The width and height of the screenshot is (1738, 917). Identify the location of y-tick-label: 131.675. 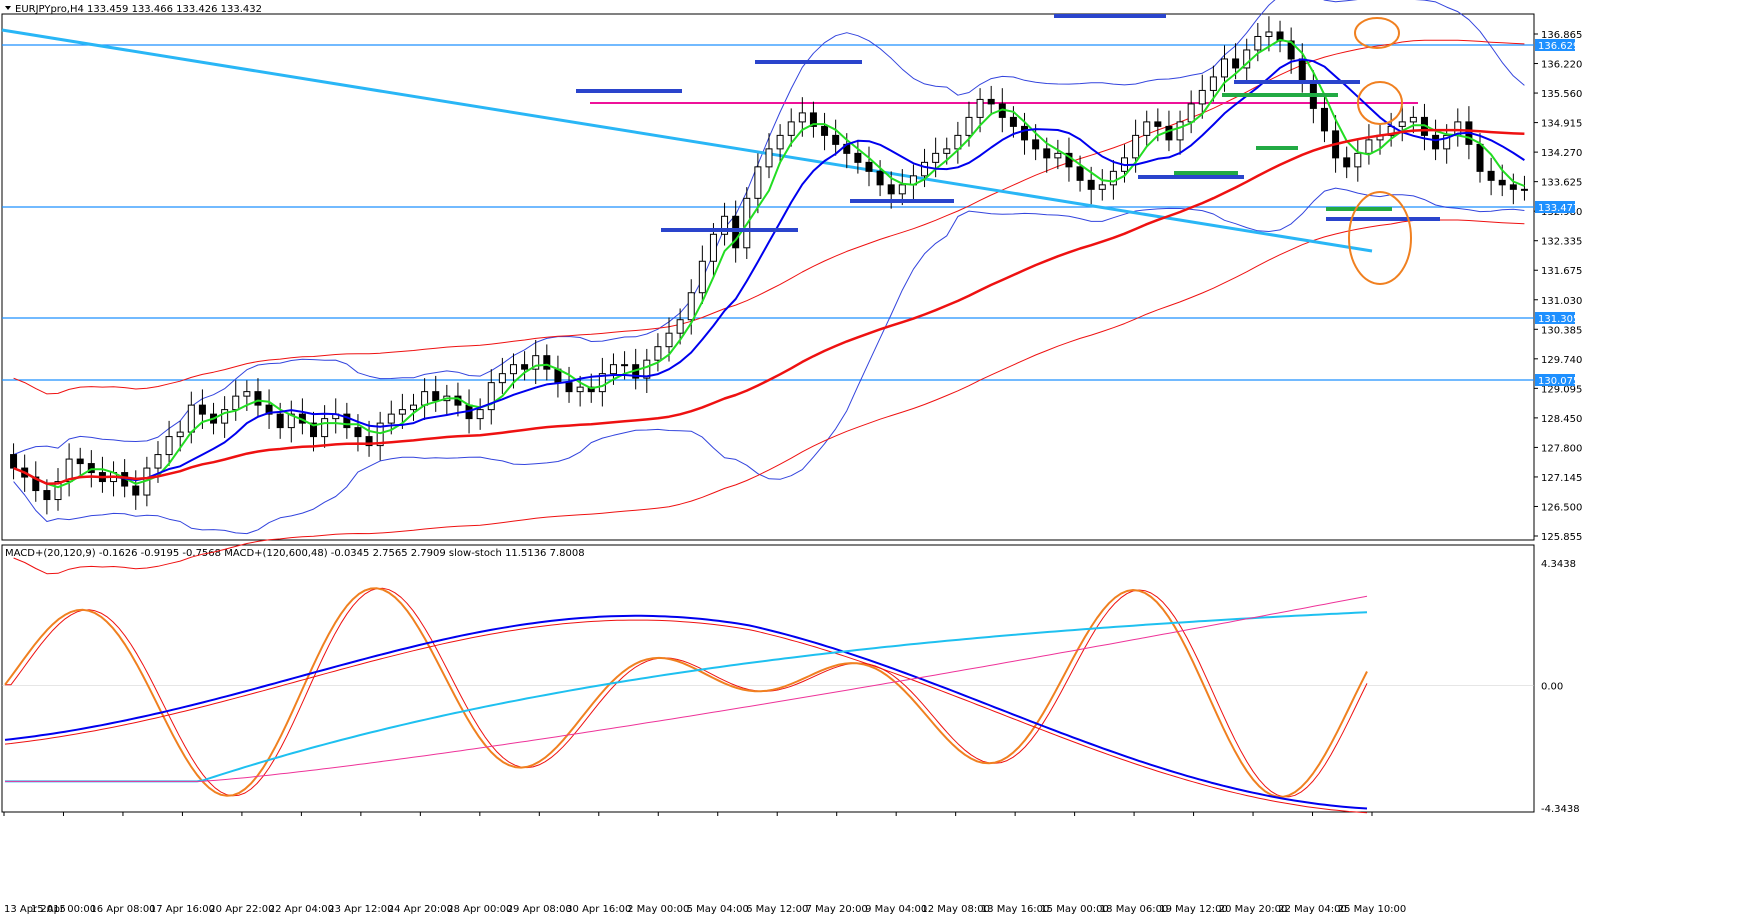
(1561, 271).